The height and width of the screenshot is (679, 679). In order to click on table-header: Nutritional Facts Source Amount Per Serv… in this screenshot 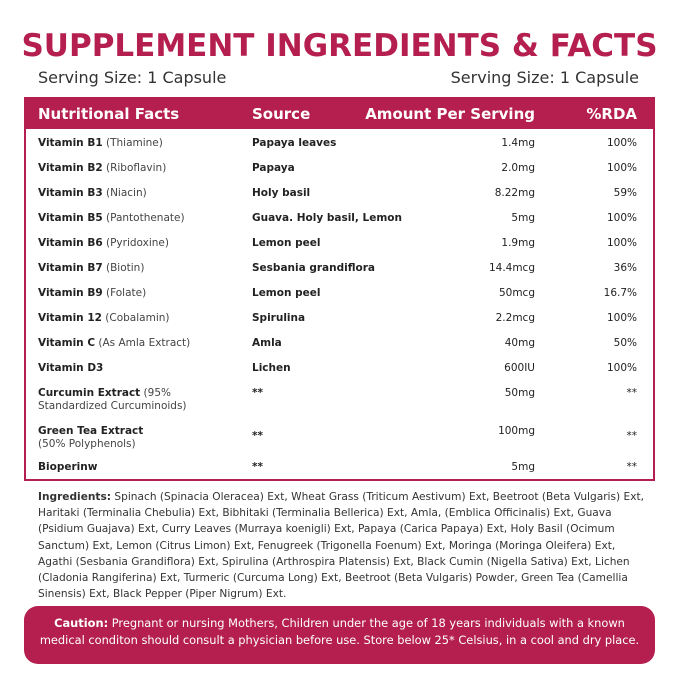, I will do `click(339, 114)`.